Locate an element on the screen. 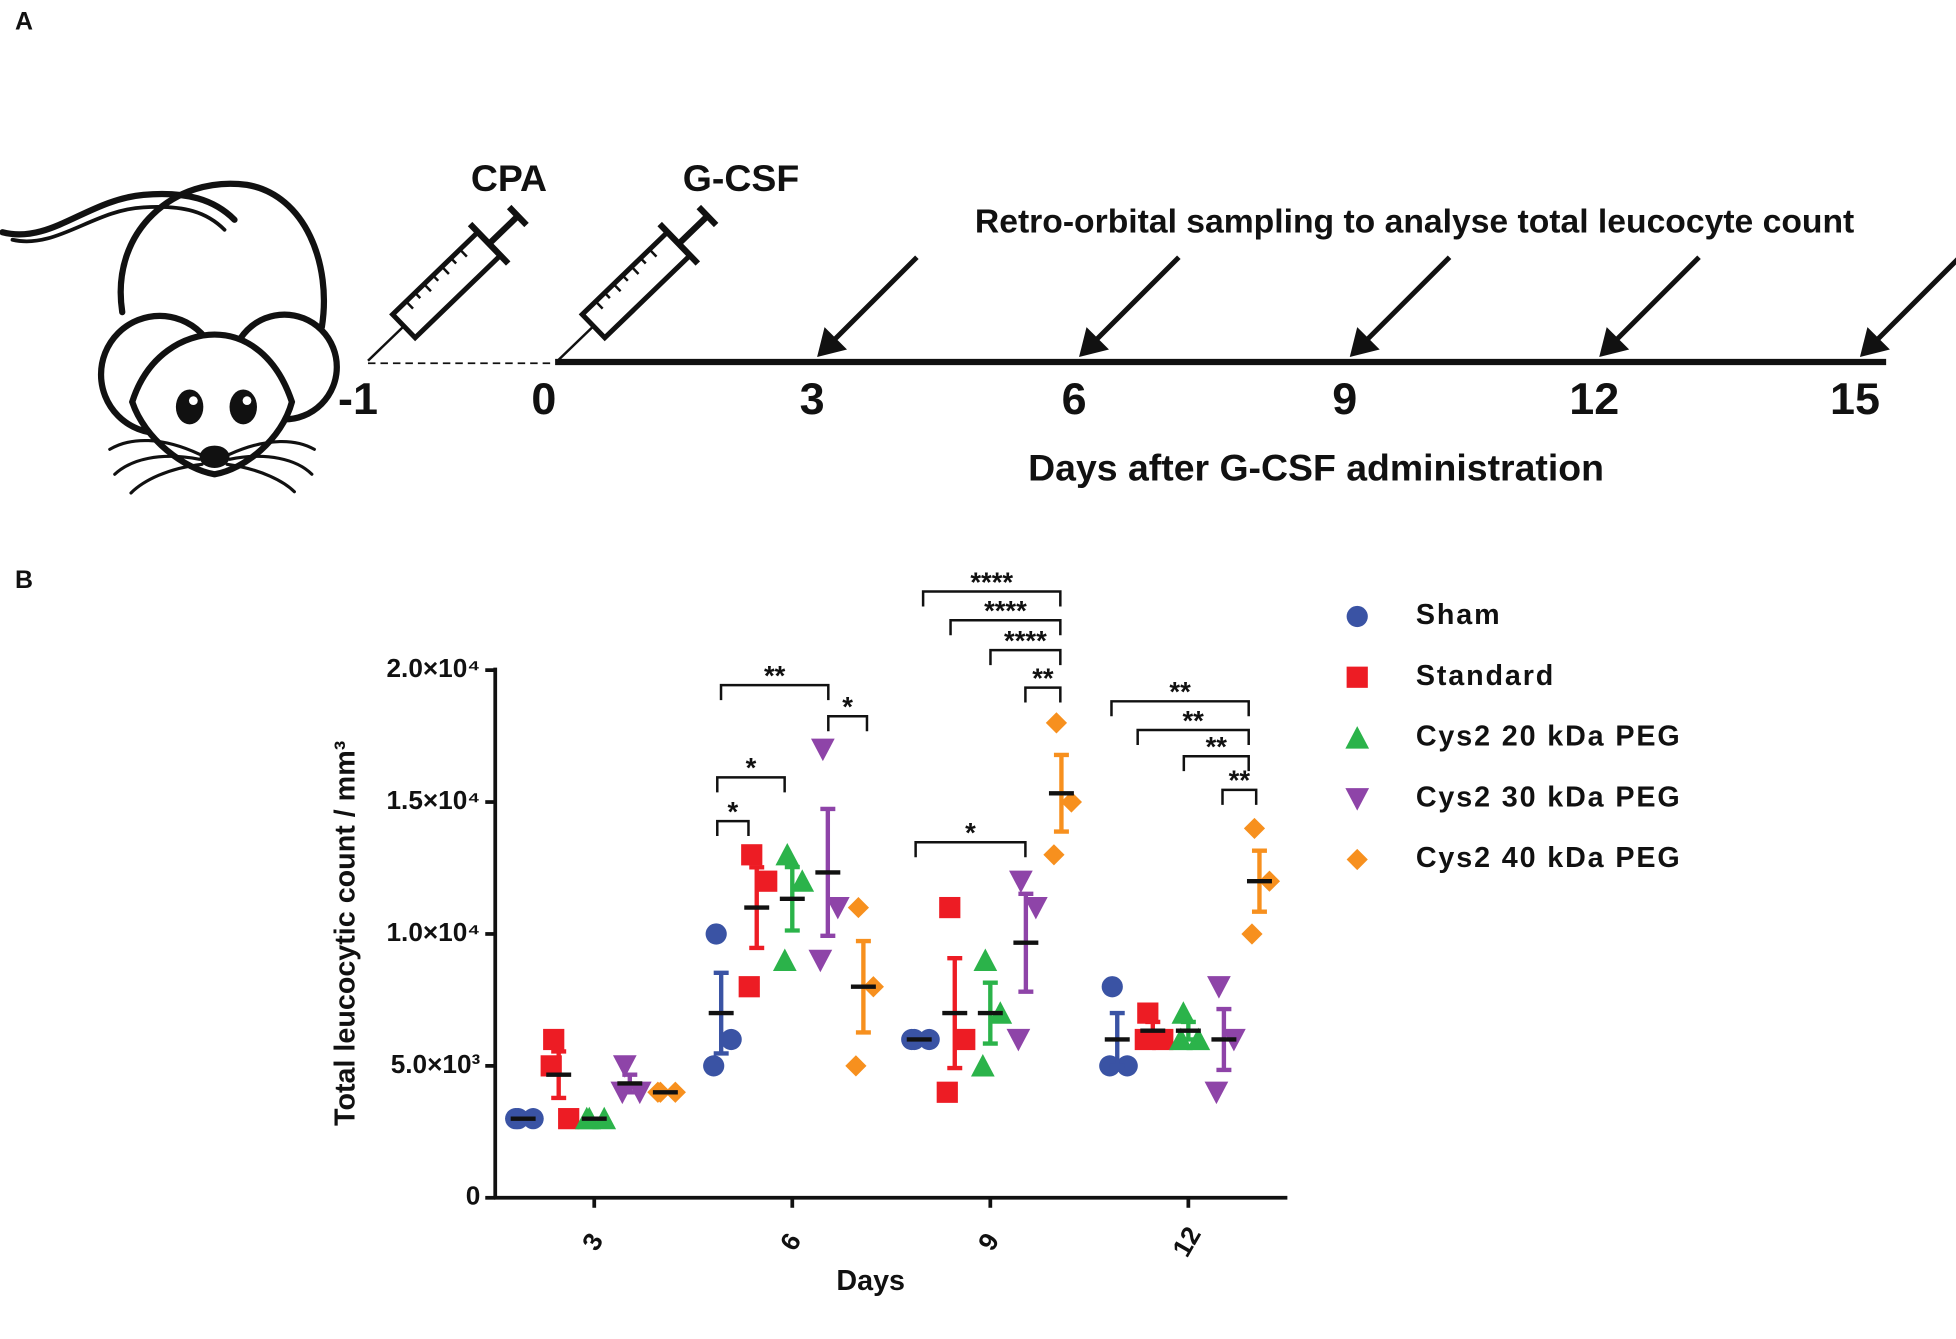 The height and width of the screenshot is (1339, 1956). x-axis-label: Days is located at coordinates (870, 1281).